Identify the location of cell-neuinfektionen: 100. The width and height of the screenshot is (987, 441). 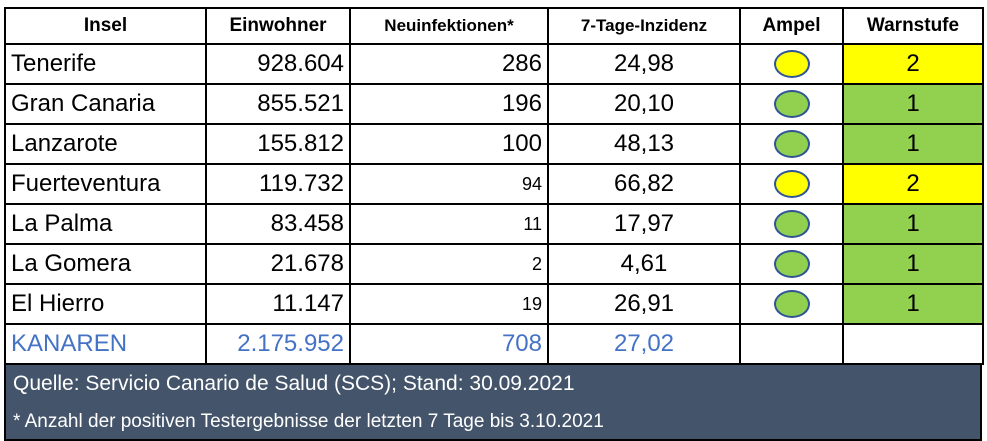
(449, 144).